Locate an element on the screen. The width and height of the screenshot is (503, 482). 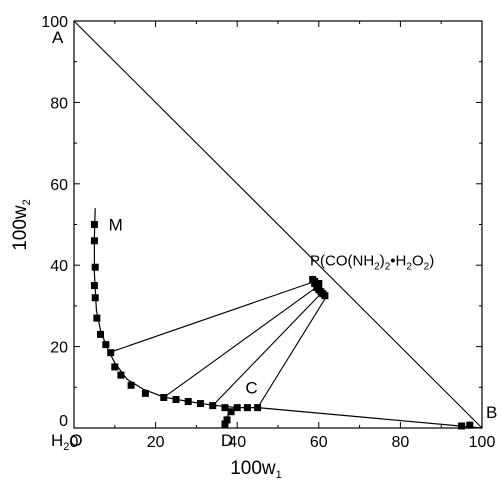
water-label-sub: 2 is located at coordinates (66, 447).